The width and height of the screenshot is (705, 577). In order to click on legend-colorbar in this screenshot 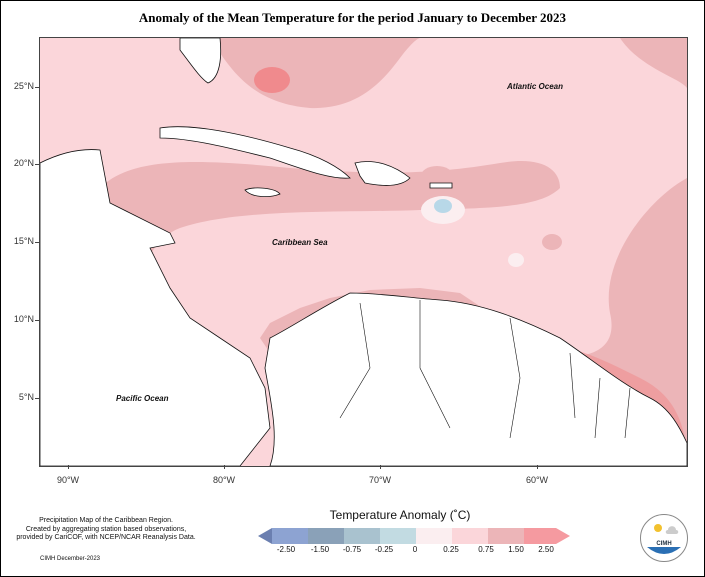, I will do `click(414, 536)`.